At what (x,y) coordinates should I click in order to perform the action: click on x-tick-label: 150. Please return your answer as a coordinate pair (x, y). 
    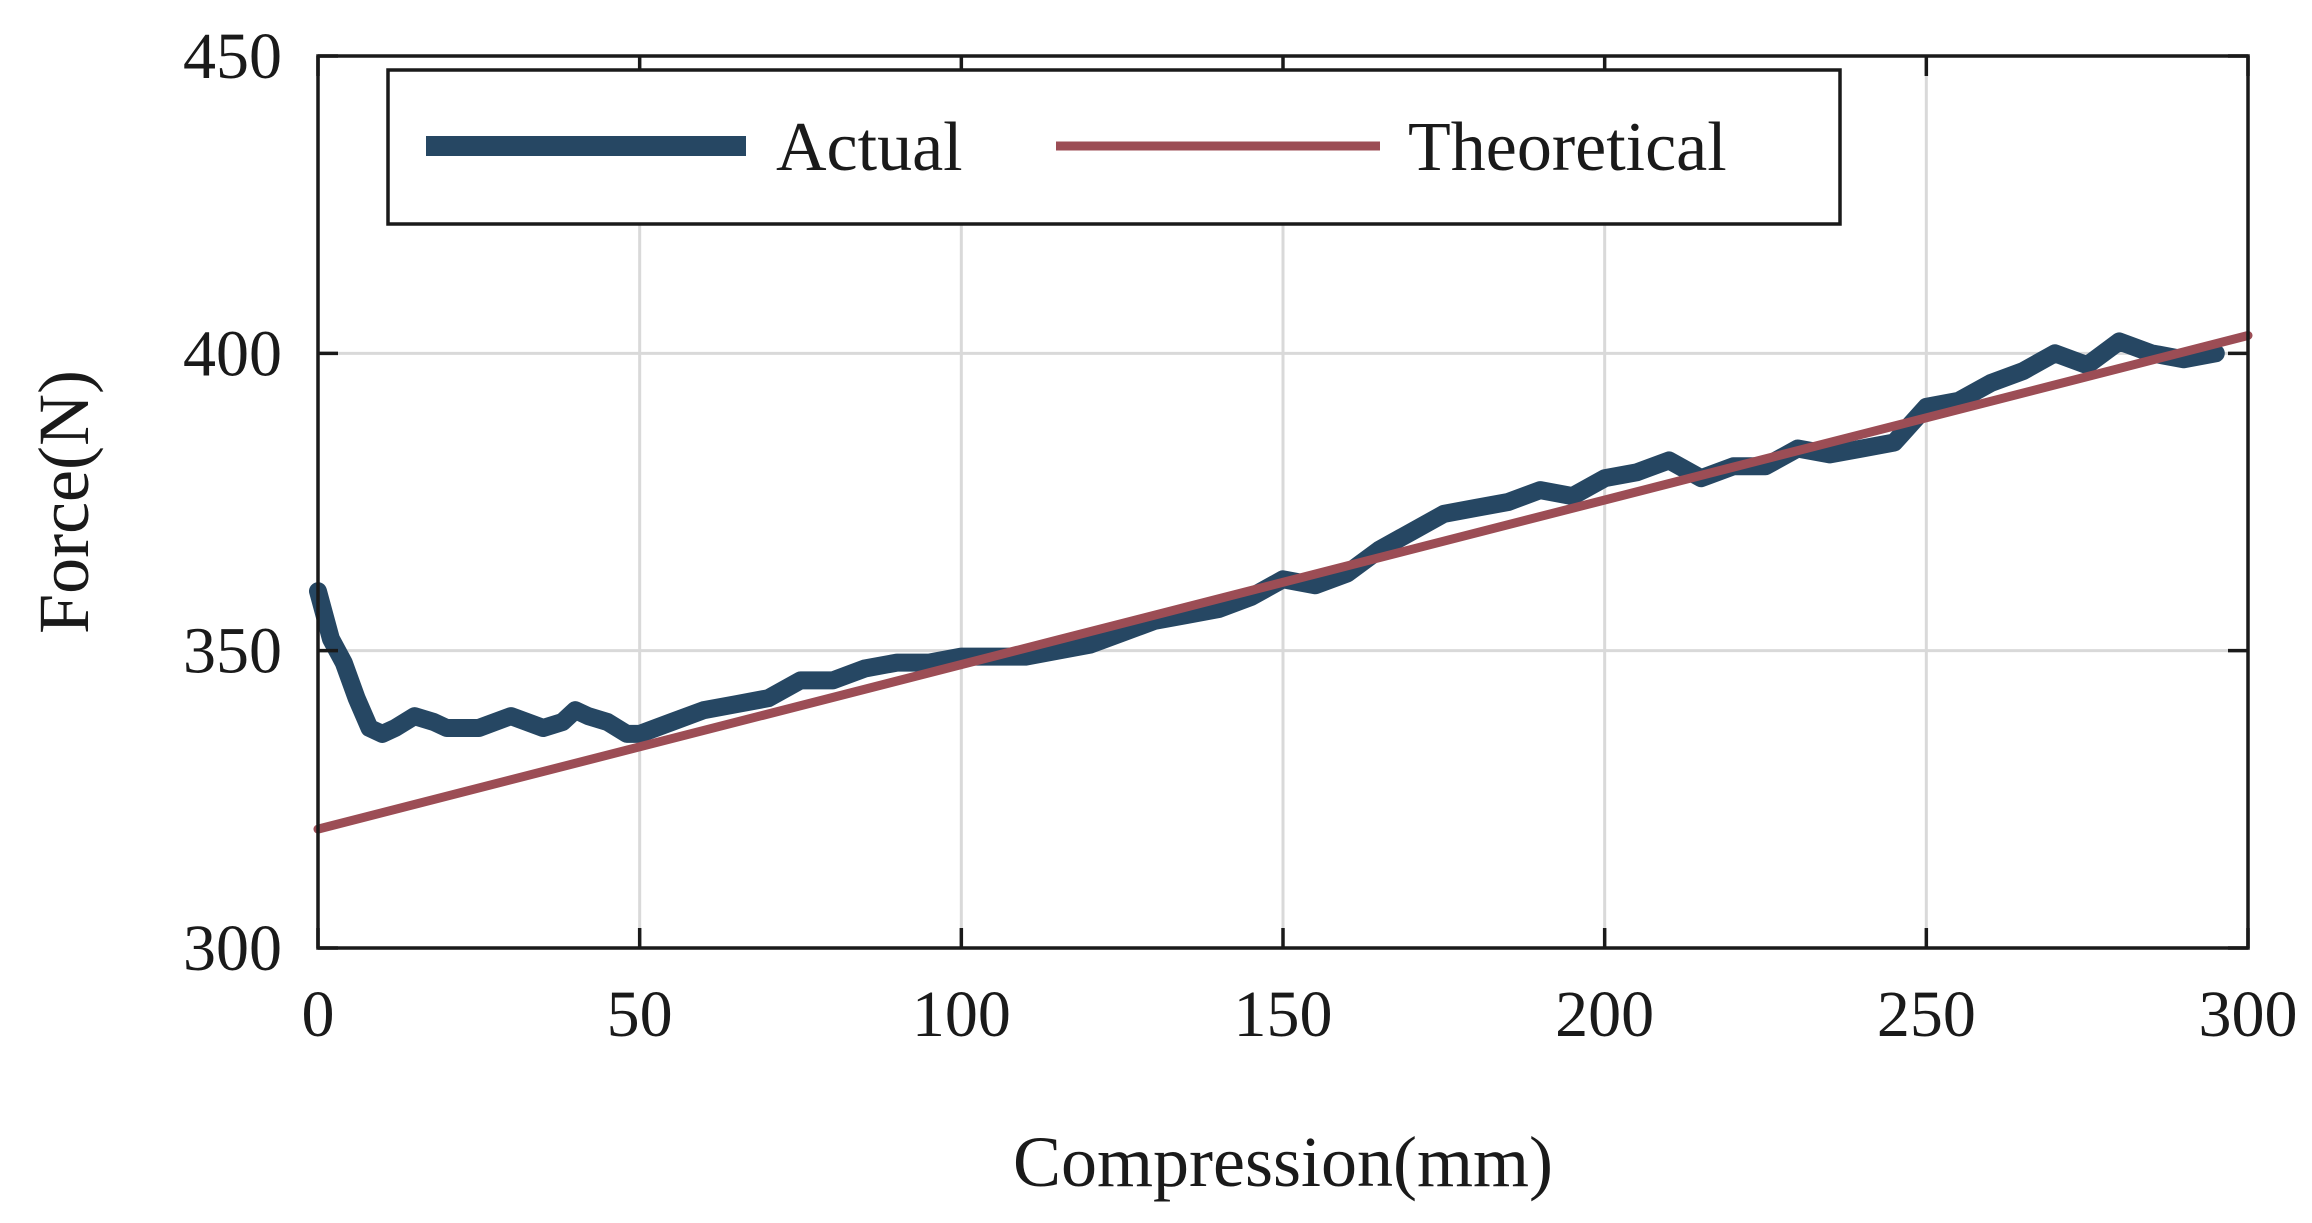
    Looking at the image, I should click on (1283, 1014).